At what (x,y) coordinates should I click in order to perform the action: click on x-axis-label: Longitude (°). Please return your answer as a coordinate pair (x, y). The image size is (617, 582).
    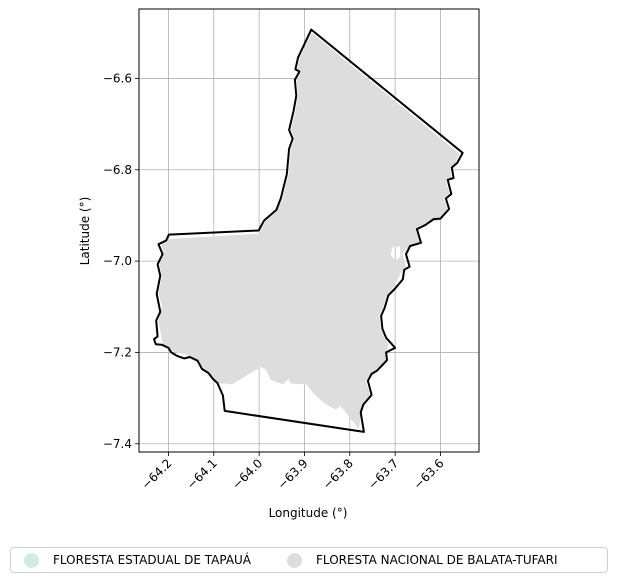
    Looking at the image, I should click on (308, 513).